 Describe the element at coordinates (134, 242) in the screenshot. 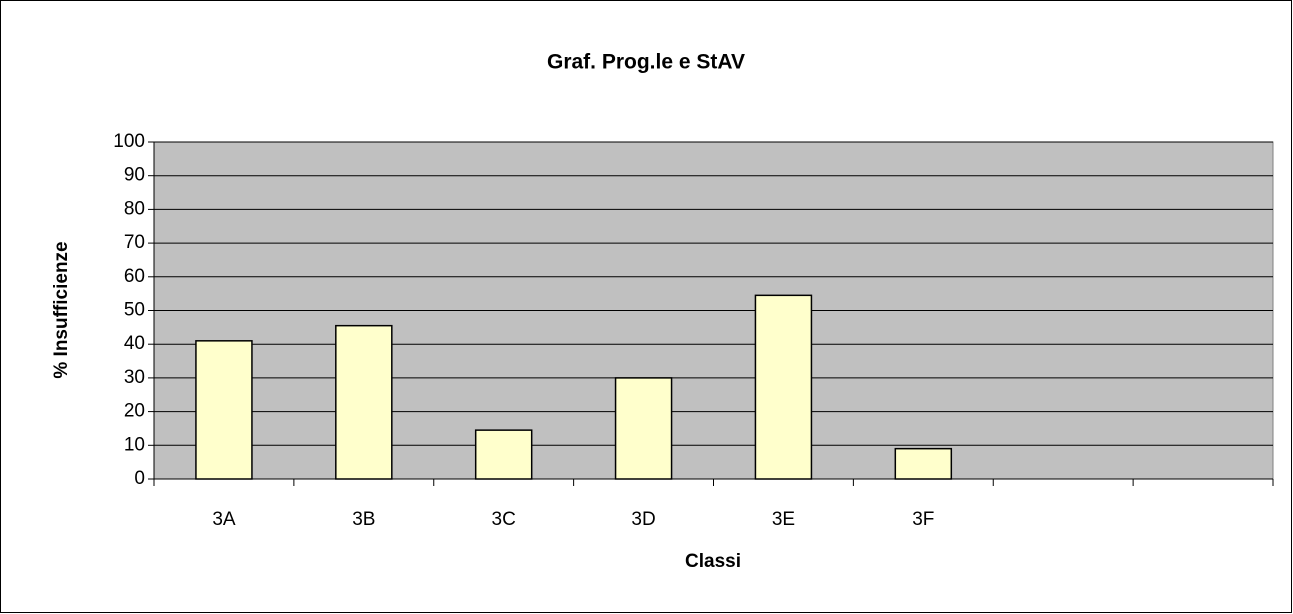

I see `y-tick-label: 70` at that location.